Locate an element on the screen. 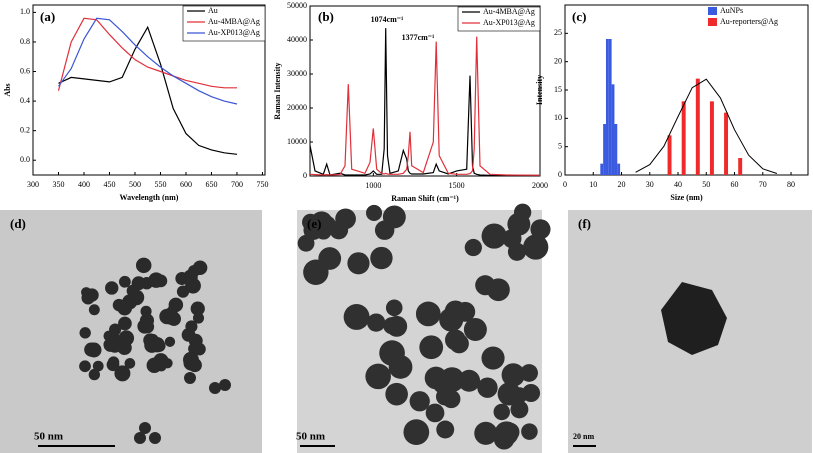 This screenshot has width=813, height=453. x-tick-label: 30 is located at coordinates (650, 184).